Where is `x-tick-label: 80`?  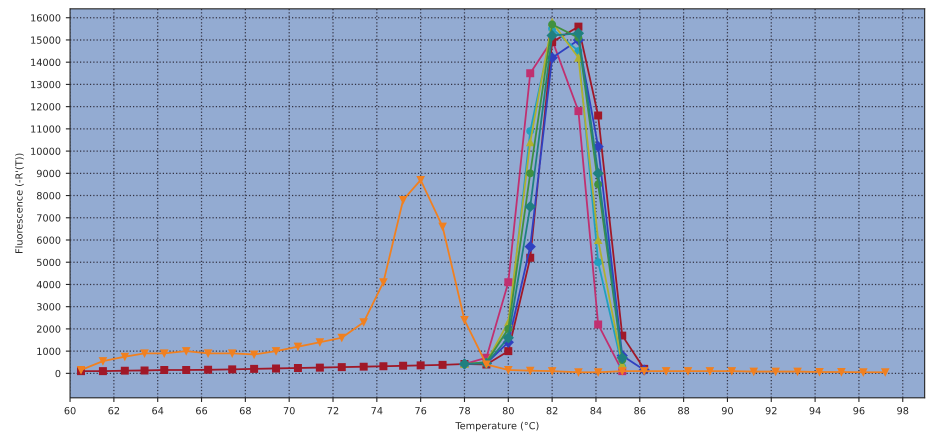 x-tick-label: 80 is located at coordinates (508, 410).